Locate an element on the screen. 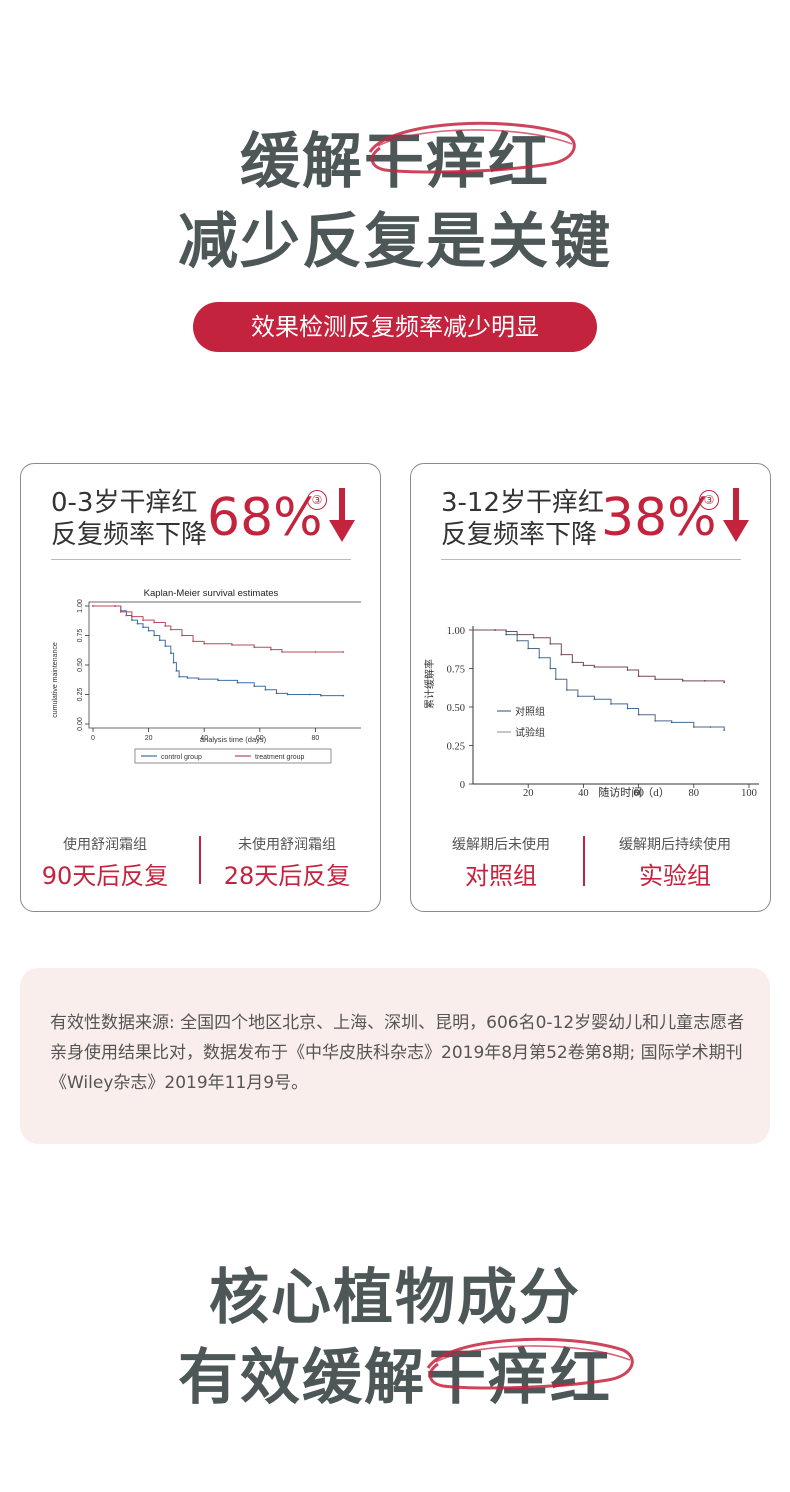  section-title-line-2: 有效缓解干痒红 is located at coordinates (395, 1378).